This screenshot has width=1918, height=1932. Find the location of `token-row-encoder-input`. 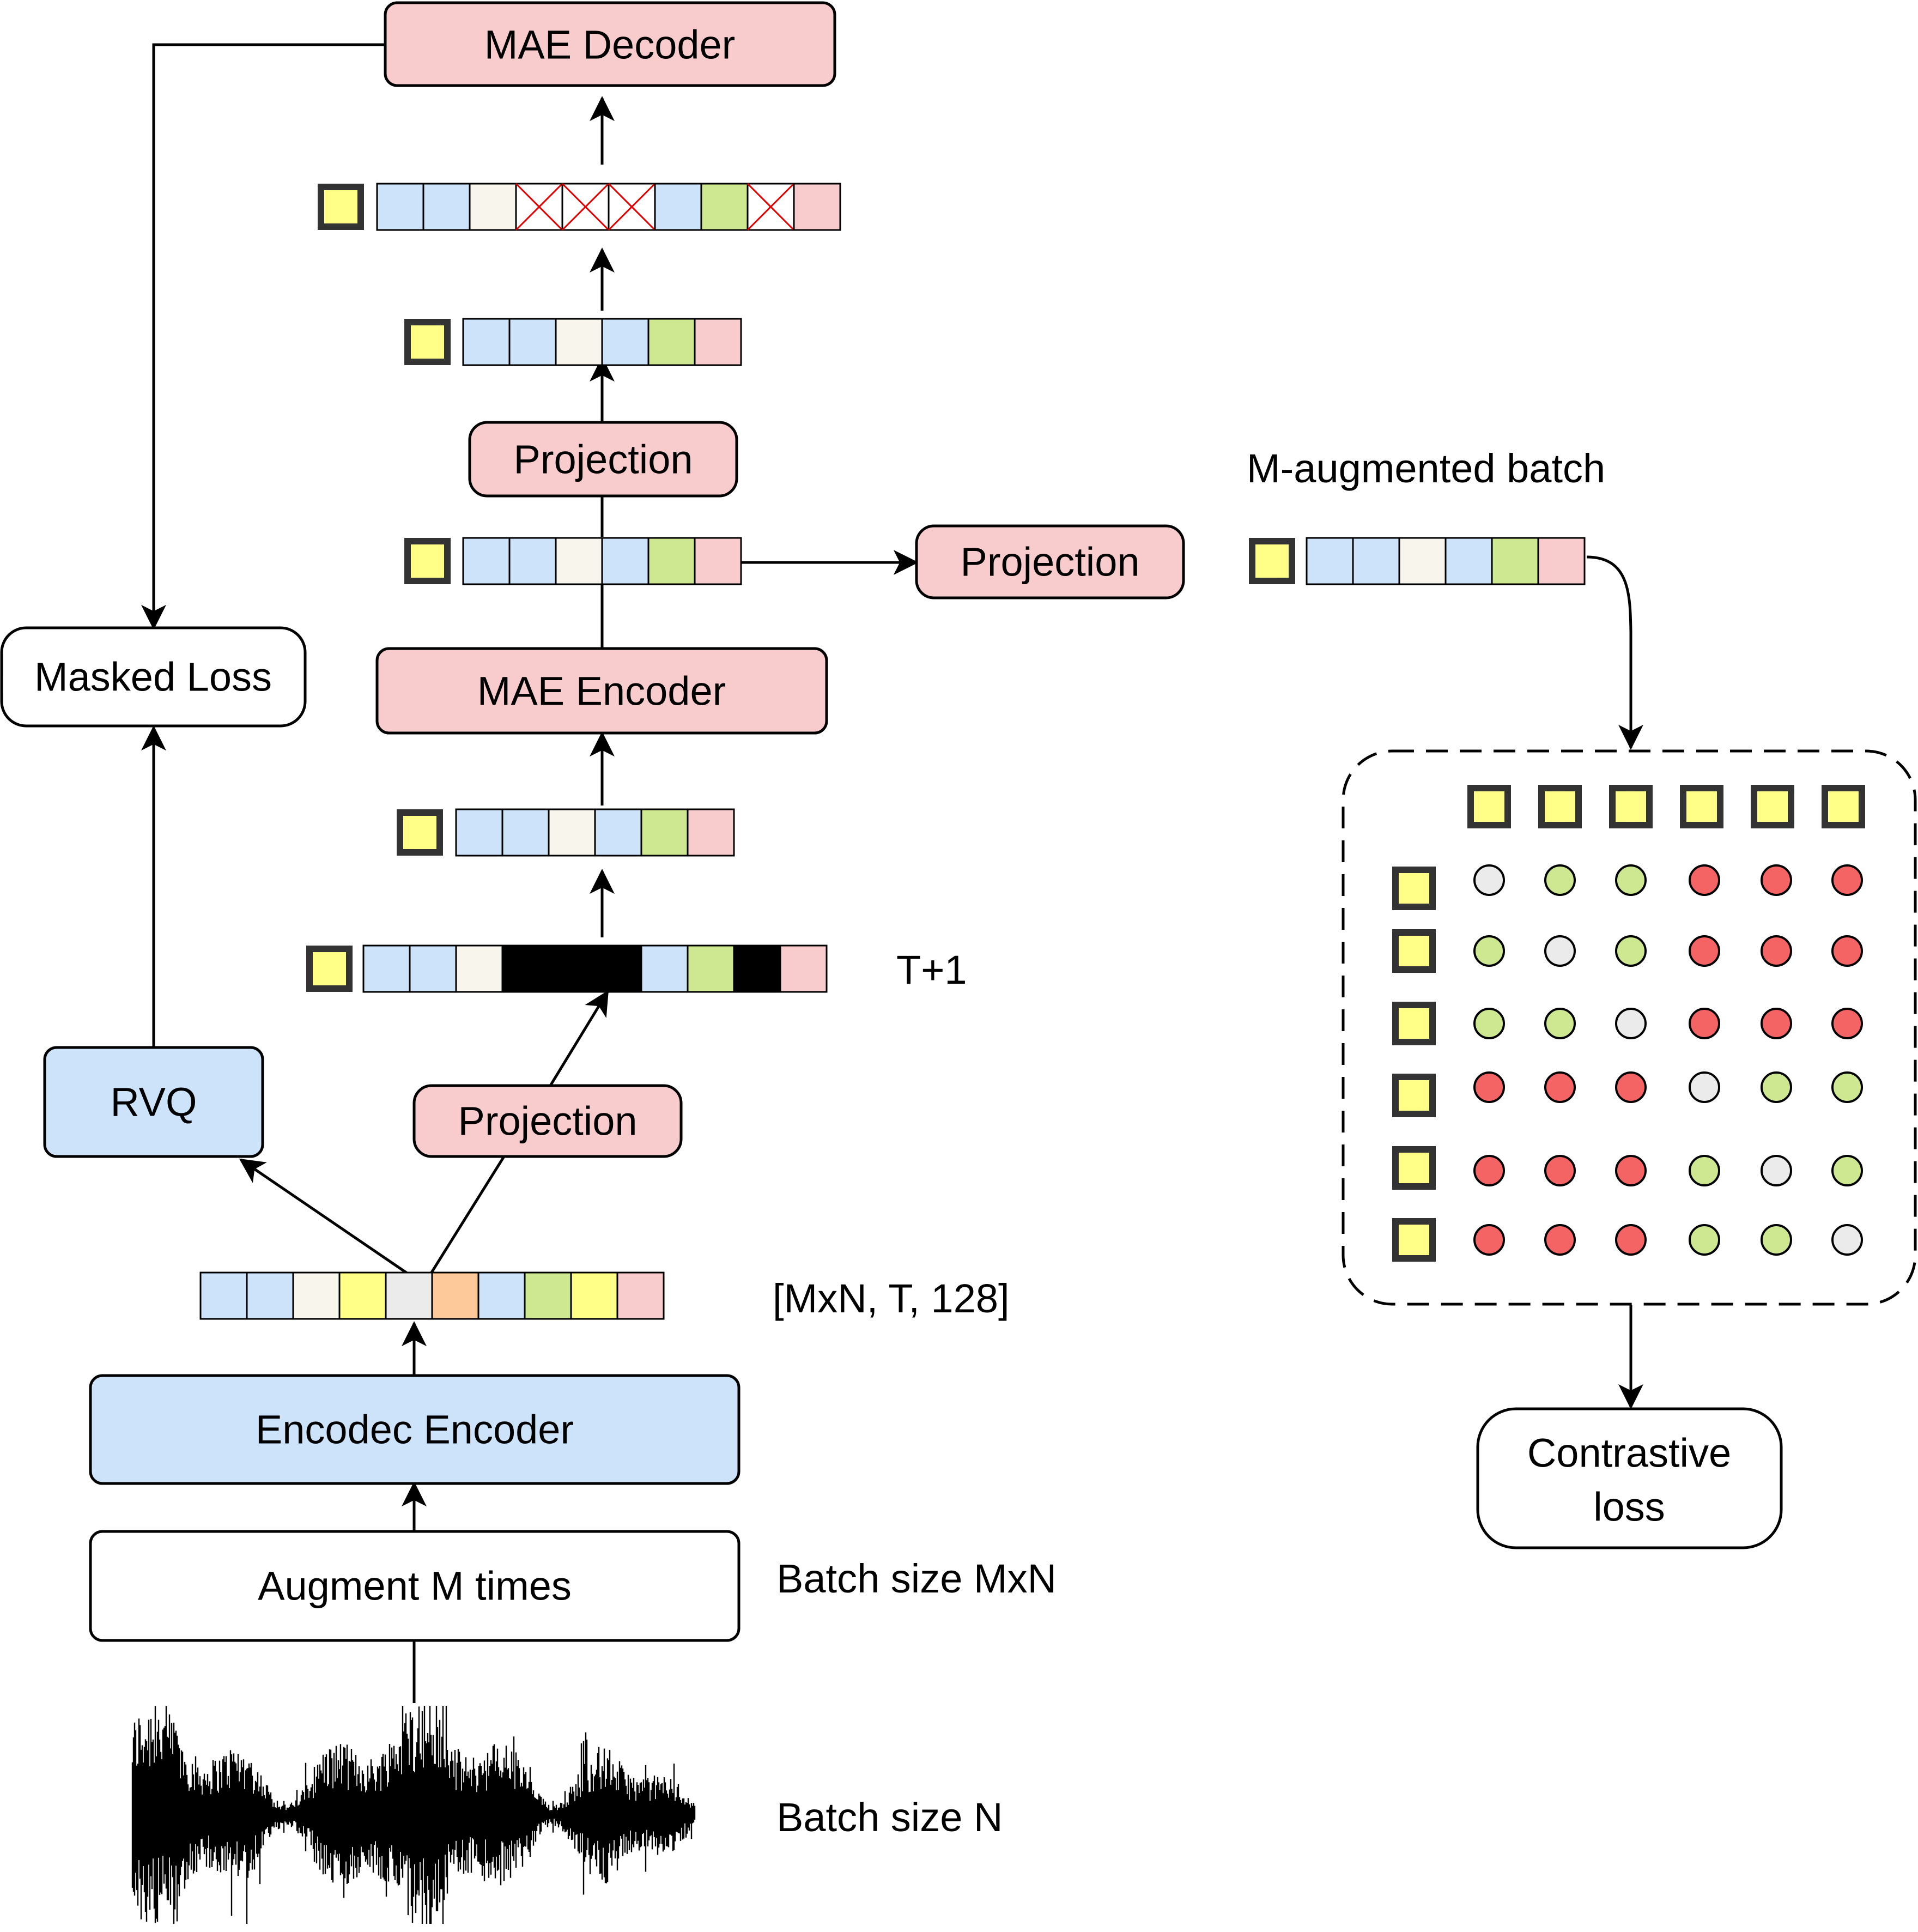

token-row-encoder-input is located at coordinates (566, 832).